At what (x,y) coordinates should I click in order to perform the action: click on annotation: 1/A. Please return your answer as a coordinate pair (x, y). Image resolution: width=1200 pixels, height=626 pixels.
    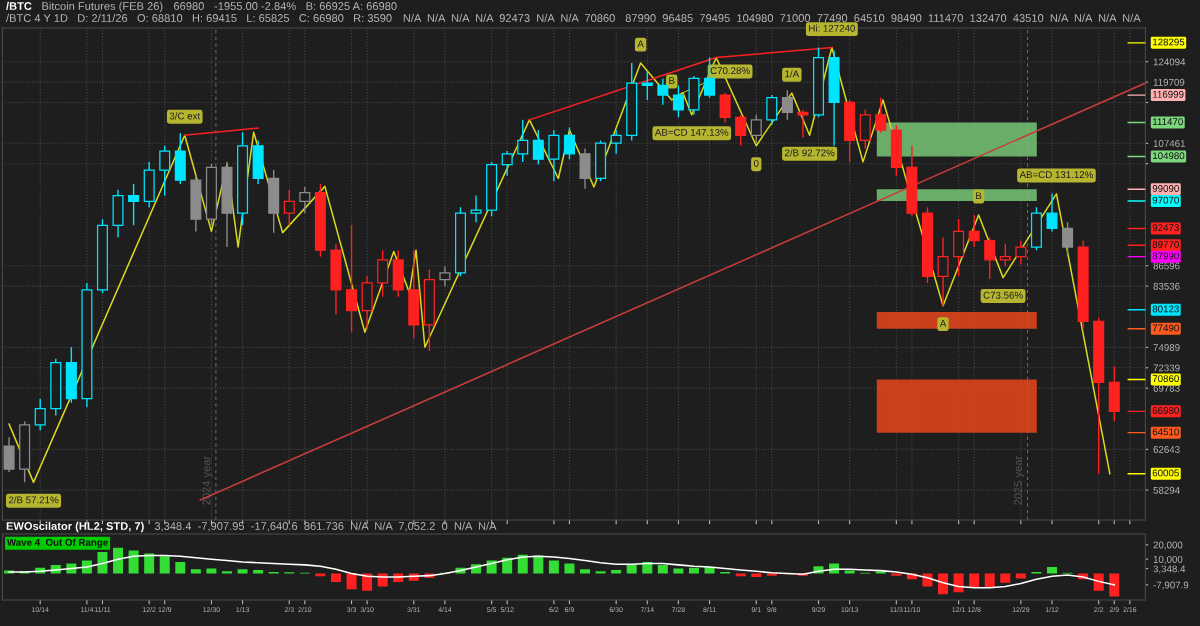
    Looking at the image, I should click on (792, 74).